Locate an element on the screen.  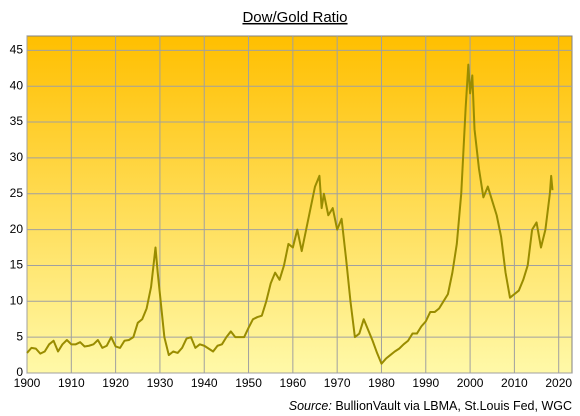
y-tick-label: 0 is located at coordinates (19, 372).